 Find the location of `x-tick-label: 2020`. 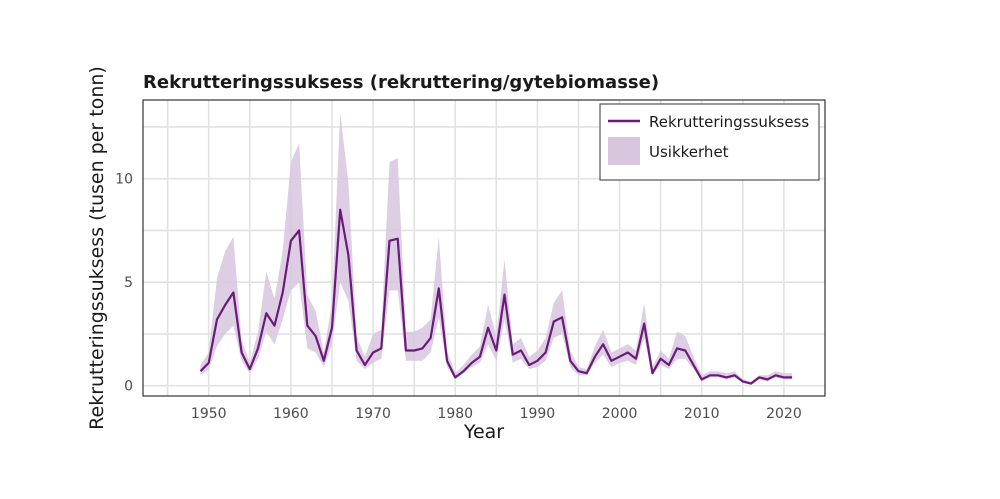

x-tick-label: 2020 is located at coordinates (784, 414).